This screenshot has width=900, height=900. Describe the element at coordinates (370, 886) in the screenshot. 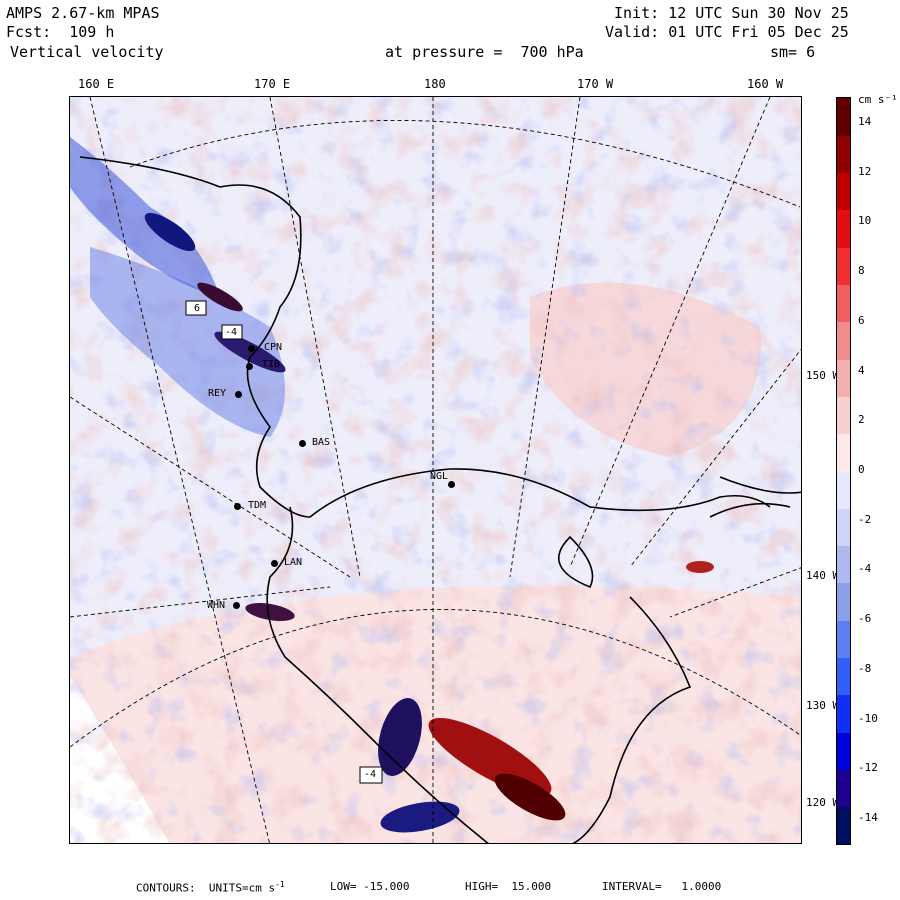

I see `footer-low: LOW= -15.000` at that location.